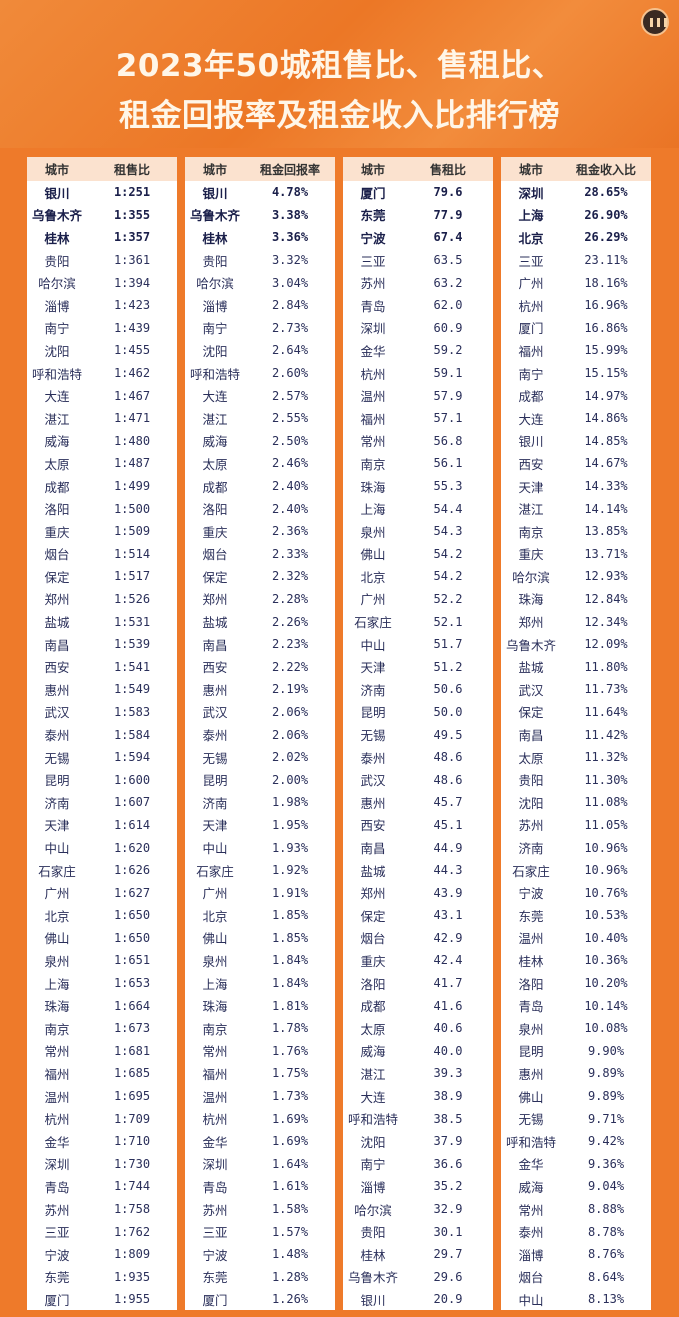 This screenshot has height=1317, width=679. Describe the element at coordinates (339, 66) in the screenshot. I see `title-line-1: 2023年50城租售比、售租比、` at that location.